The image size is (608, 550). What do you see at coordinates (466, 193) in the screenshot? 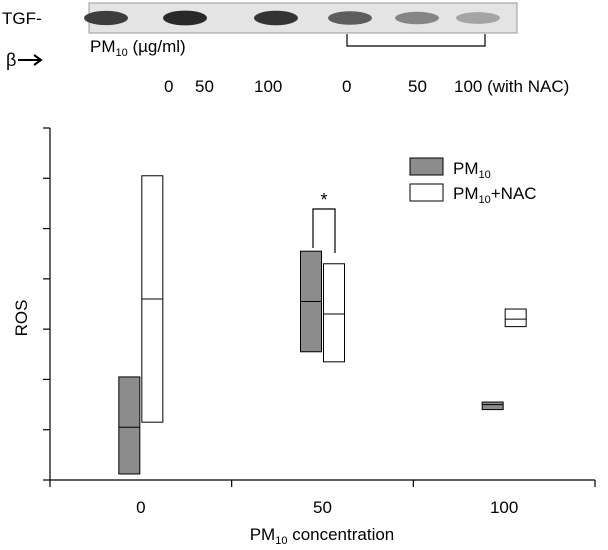
I see `legend-nac-main: PM` at bounding box center [466, 193].